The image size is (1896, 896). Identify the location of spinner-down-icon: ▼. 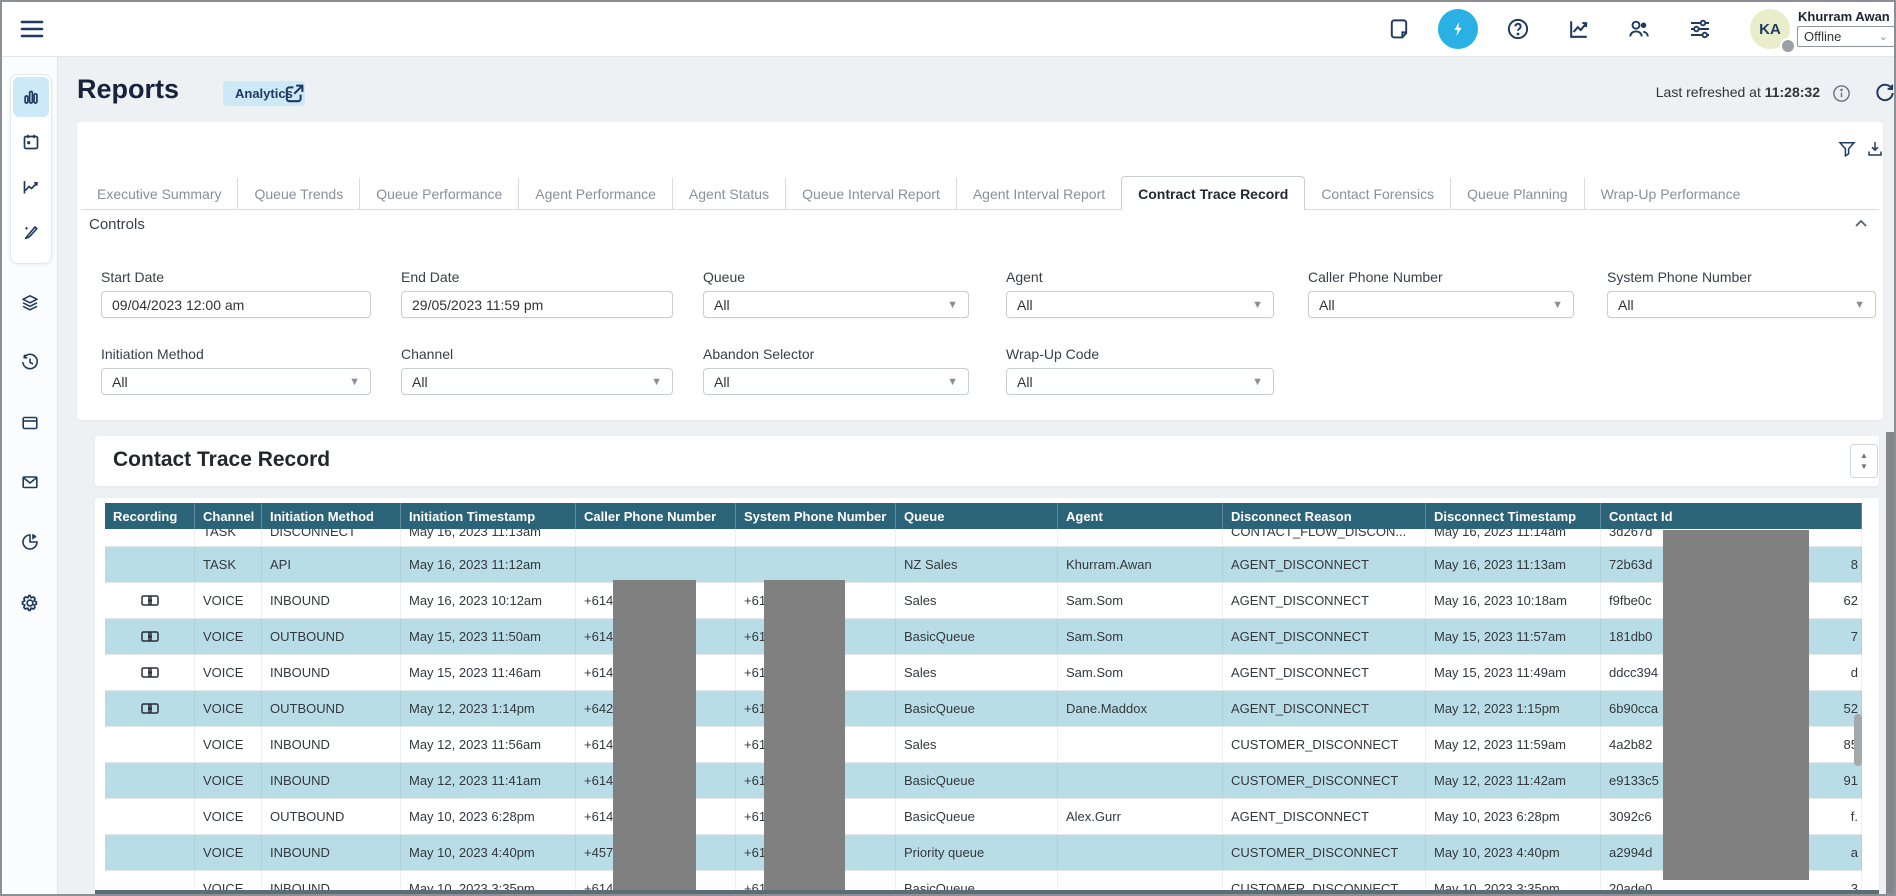
(1864, 466).